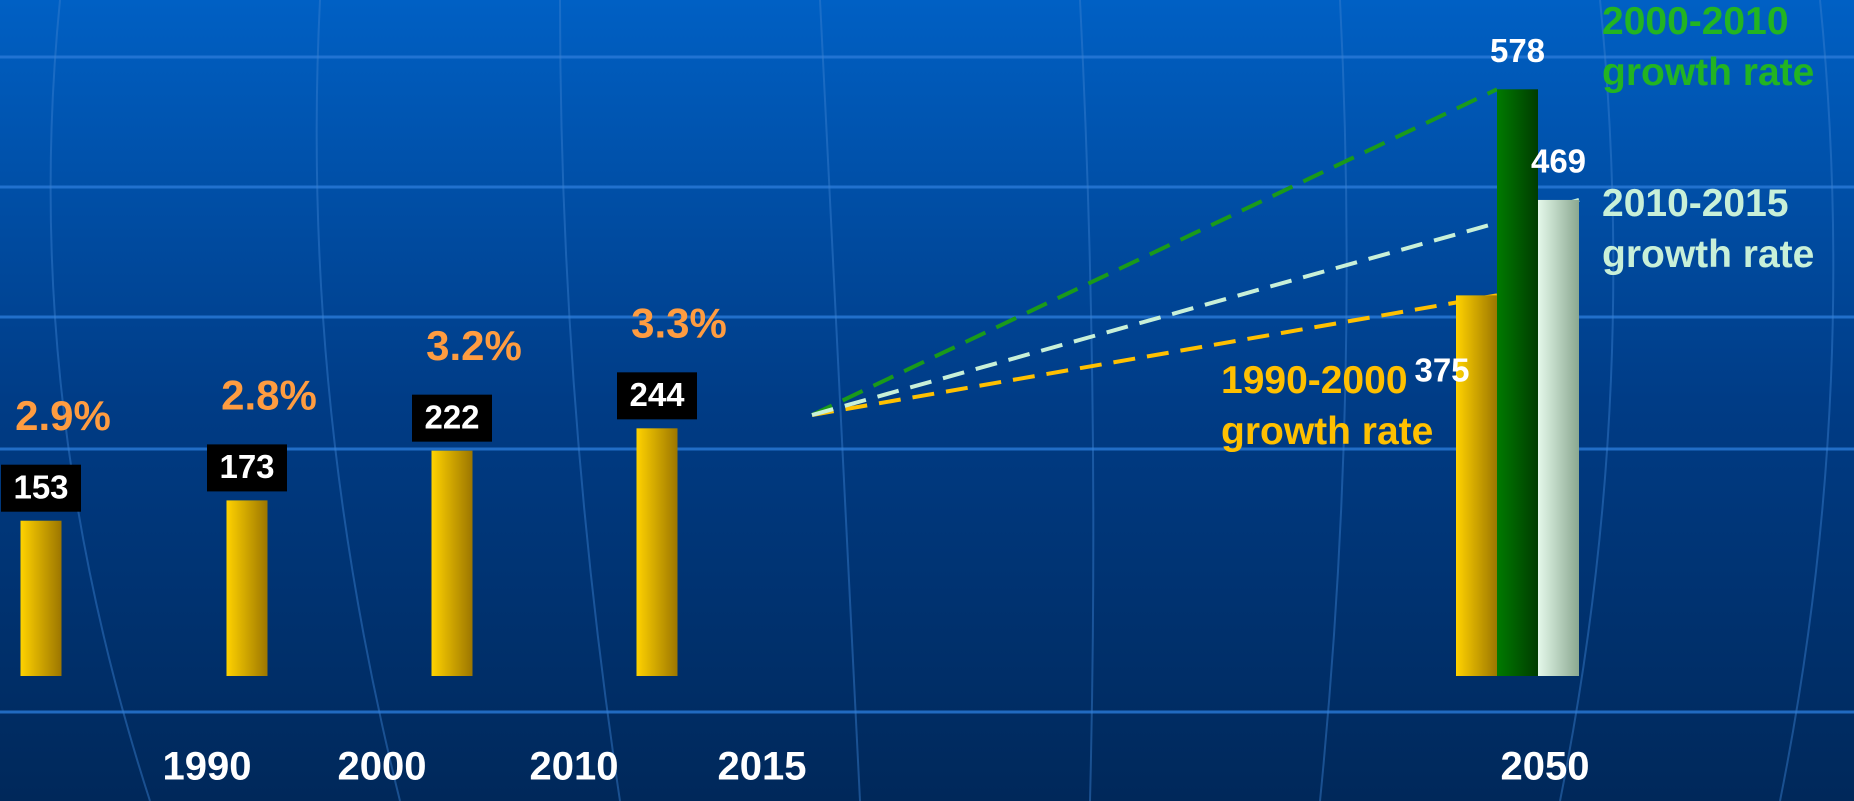 The height and width of the screenshot is (801, 1854). I want to click on legend-label: 2010-2015 growth rate, so click(1708, 229).